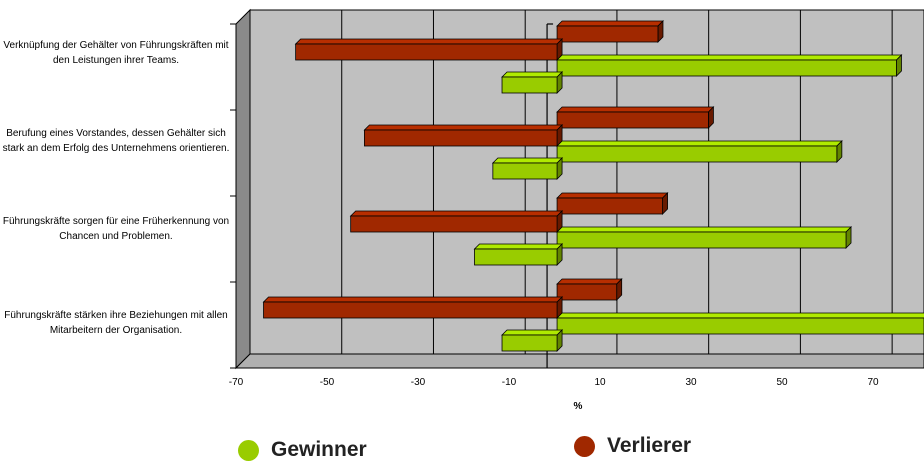 This screenshot has width=924, height=466. Describe the element at coordinates (236, 382) in the screenshot. I see `x-tick-label: -70` at that location.